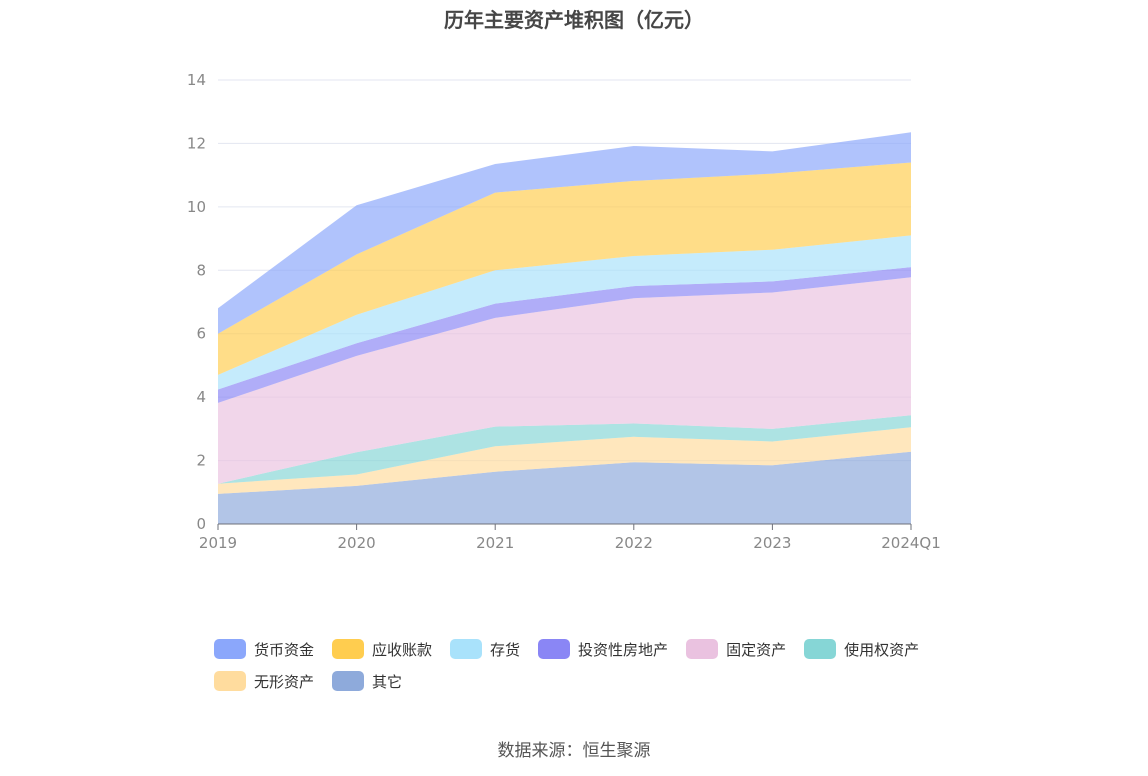 This screenshot has width=1148, height=776. I want to click on legend: 货币资金 应收账款 存货 投资性房地产 固定资产 使用权资产无形资产 其它, so click(584, 665).